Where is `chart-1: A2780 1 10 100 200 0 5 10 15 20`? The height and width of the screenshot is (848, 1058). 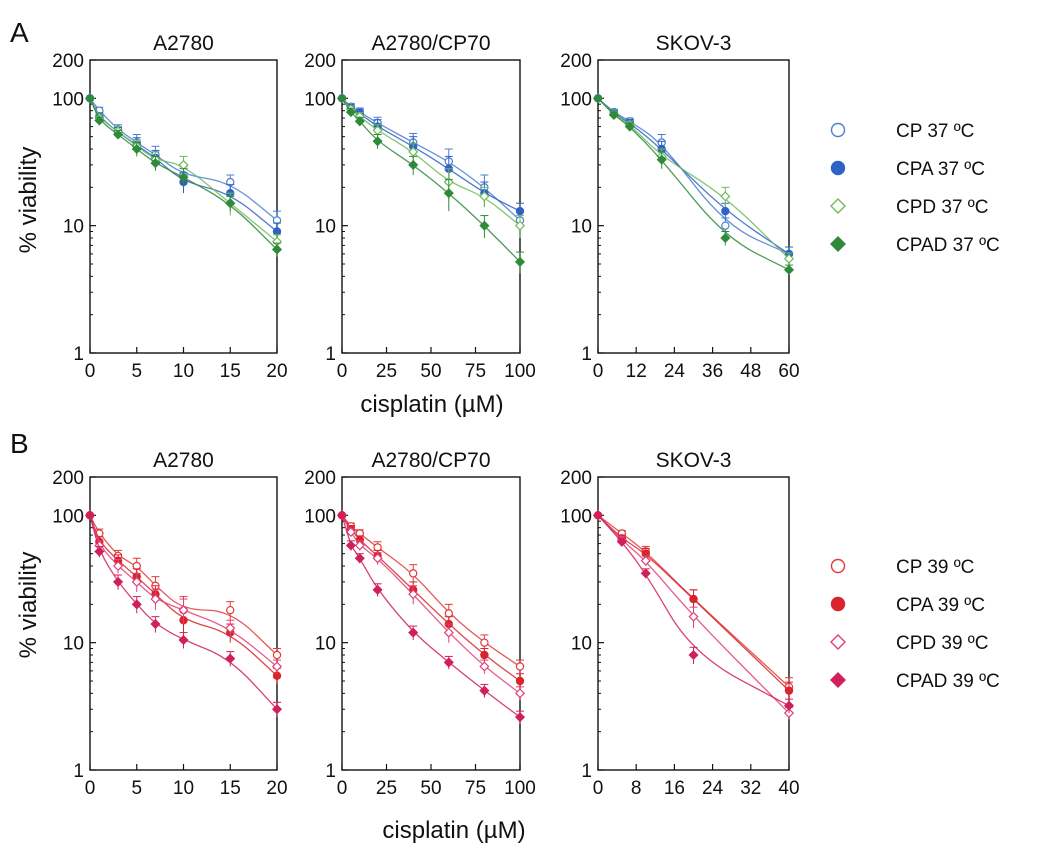
chart-1: A2780 1 10 100 200 0 5 10 15 20 is located at coordinates (169, 207).